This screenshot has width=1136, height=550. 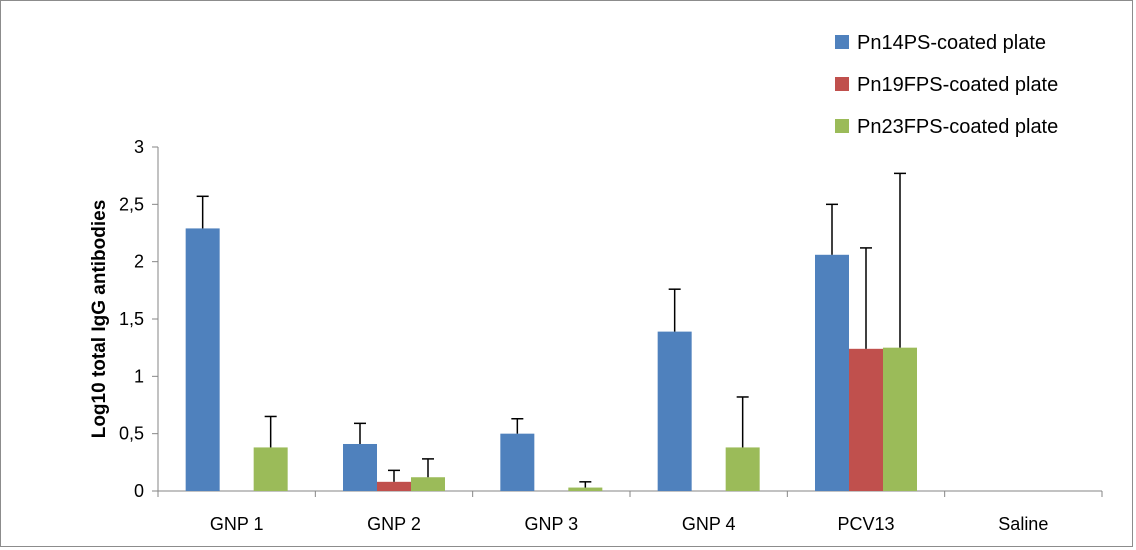 What do you see at coordinates (139, 491) in the screenshot?
I see `y-tick-label: 0` at bounding box center [139, 491].